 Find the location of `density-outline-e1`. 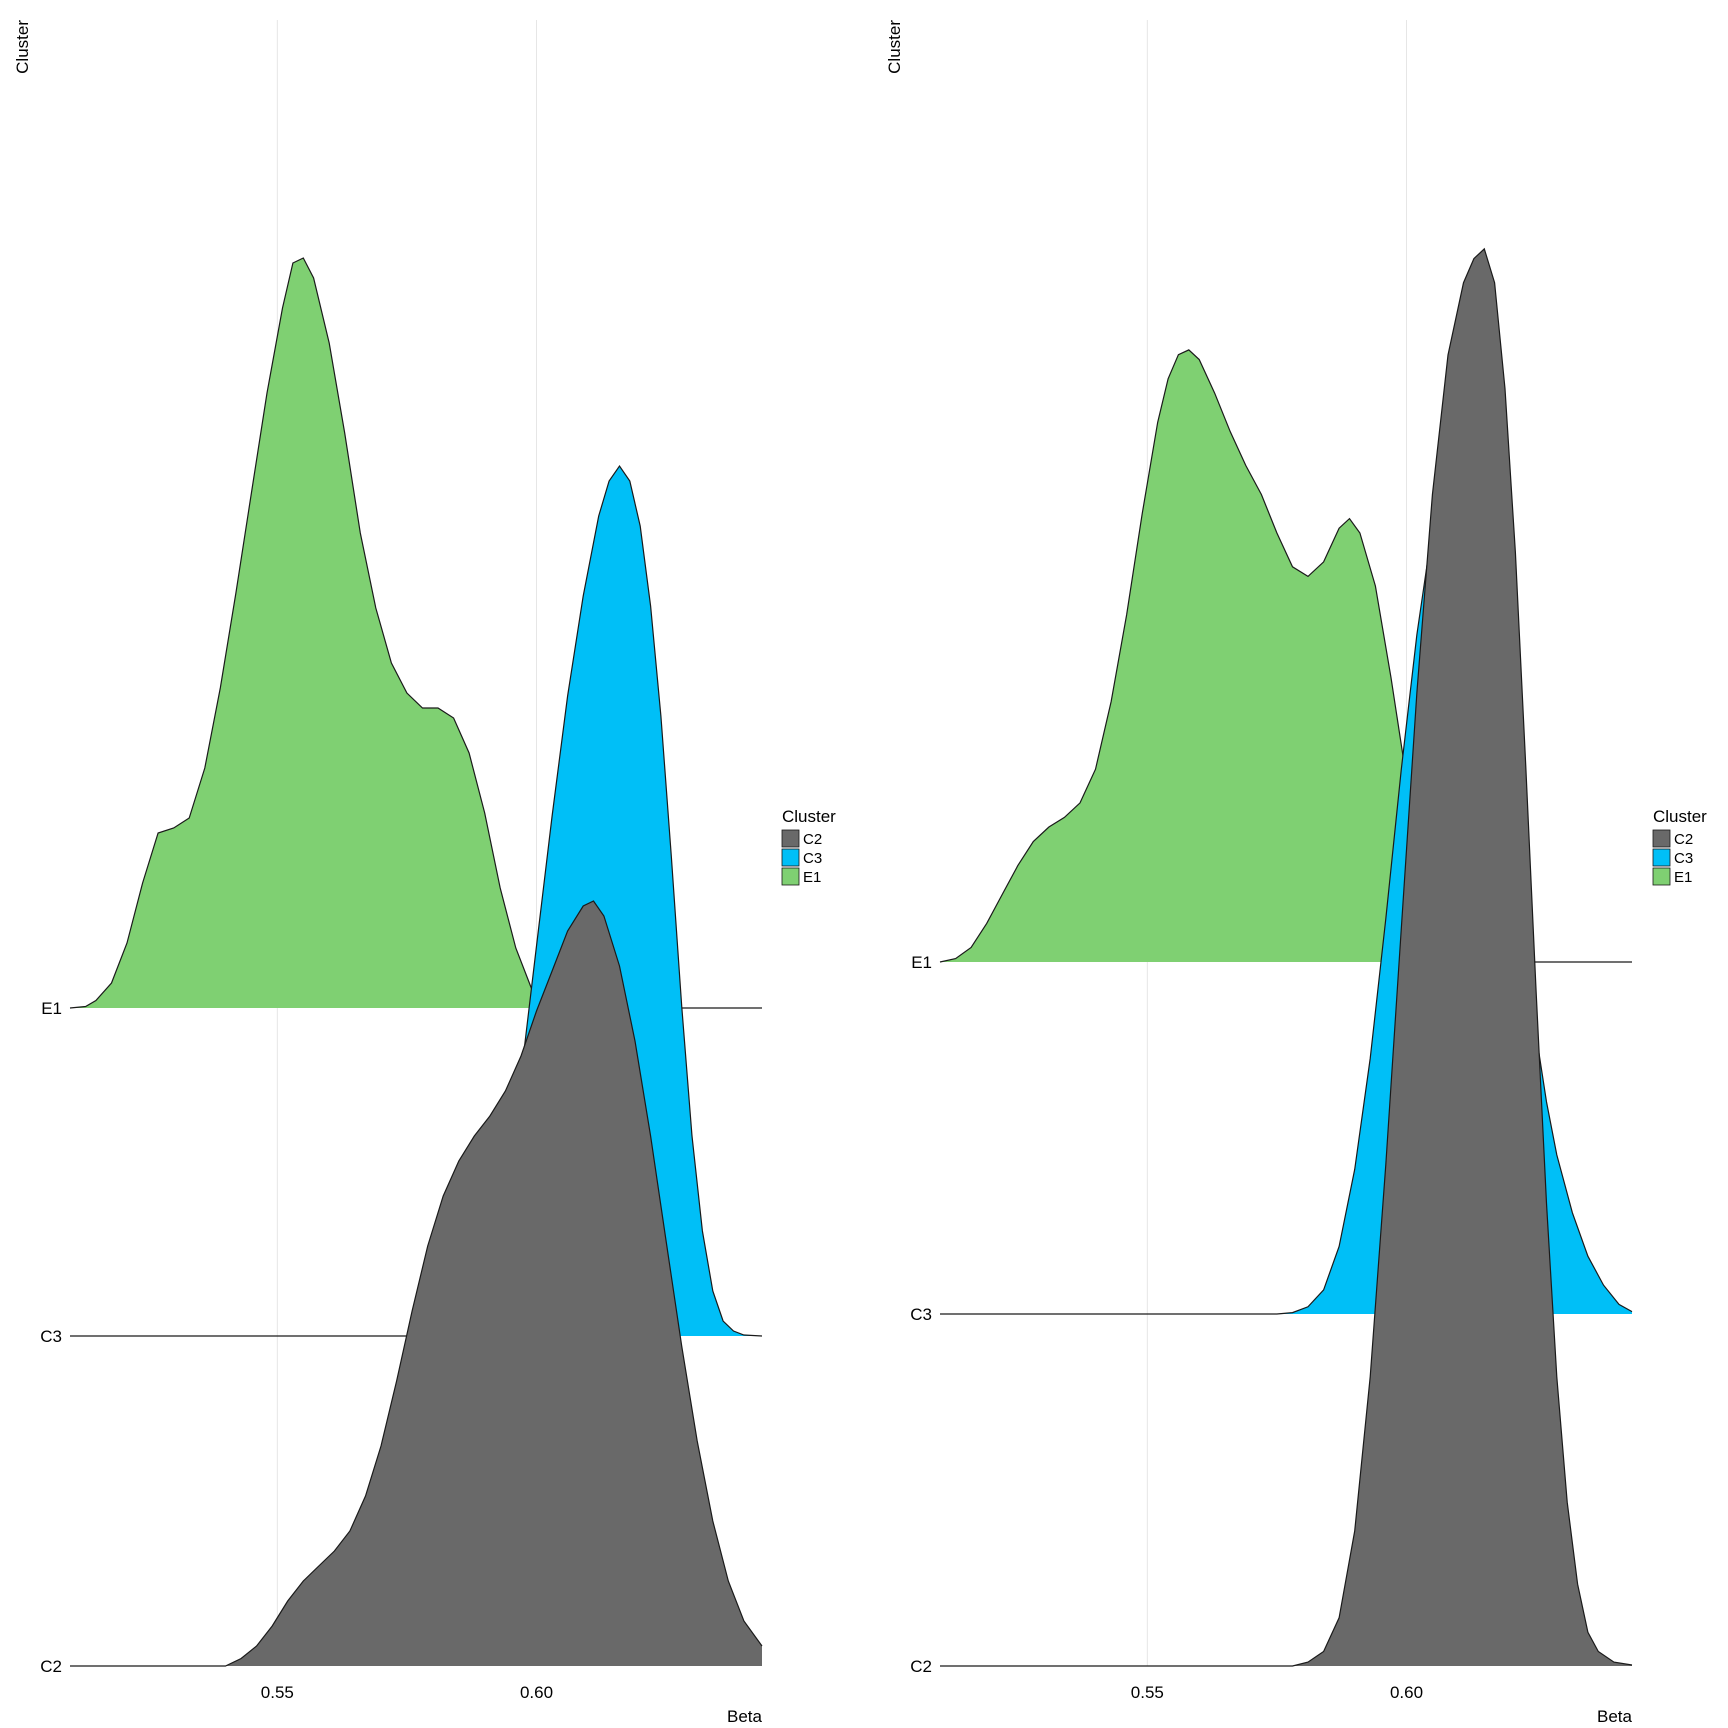

density-outline-e1 is located at coordinates (1285, 656).